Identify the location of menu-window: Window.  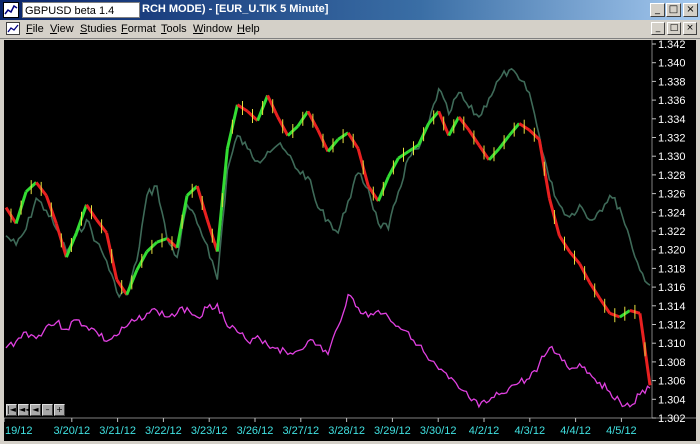
(213, 29).